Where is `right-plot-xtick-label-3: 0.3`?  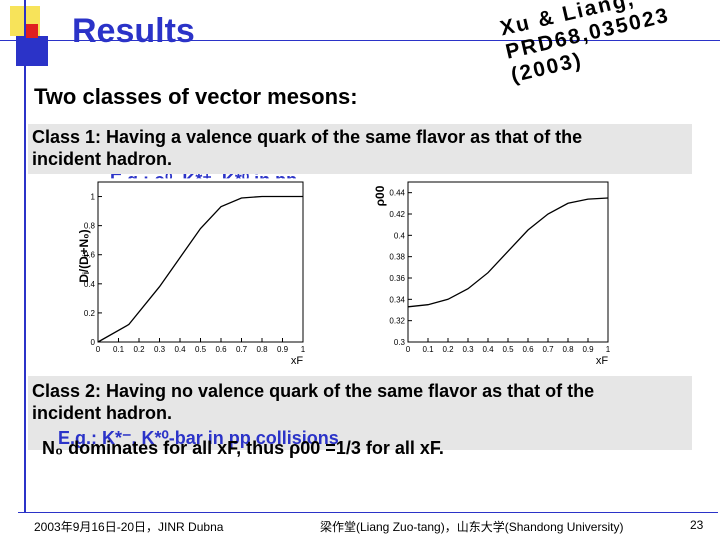
right-plot-xtick-label-3: 0.3 is located at coordinates (468, 349).